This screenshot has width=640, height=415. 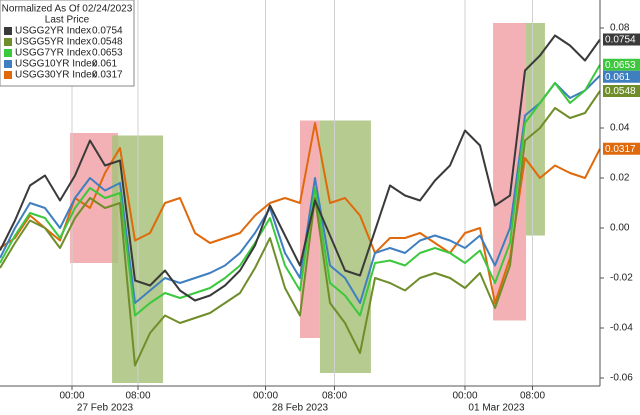 What do you see at coordinates (620, 228) in the screenshot?
I see `y-tick-label: 0.00` at bounding box center [620, 228].